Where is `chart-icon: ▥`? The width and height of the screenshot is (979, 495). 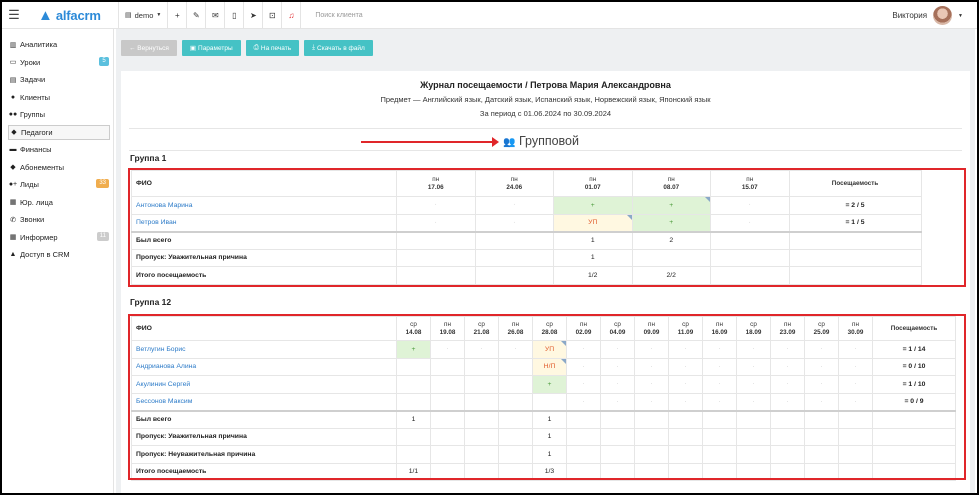
chart-icon: ▥ is located at coordinates (13, 45).